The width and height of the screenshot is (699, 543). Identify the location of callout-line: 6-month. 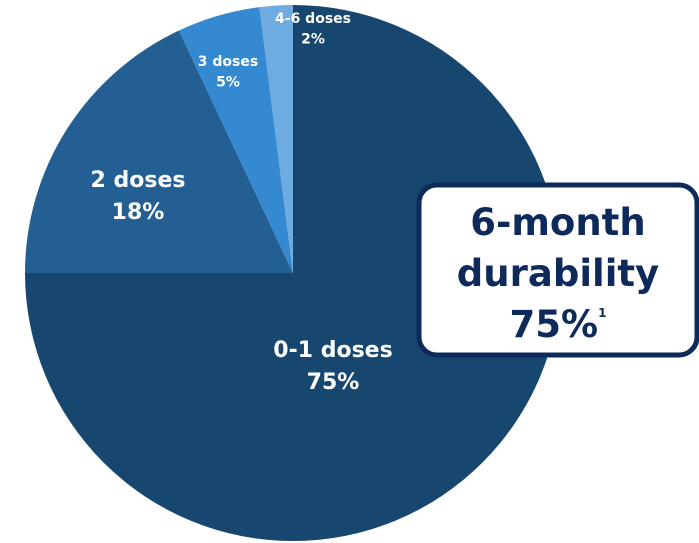
(557, 222).